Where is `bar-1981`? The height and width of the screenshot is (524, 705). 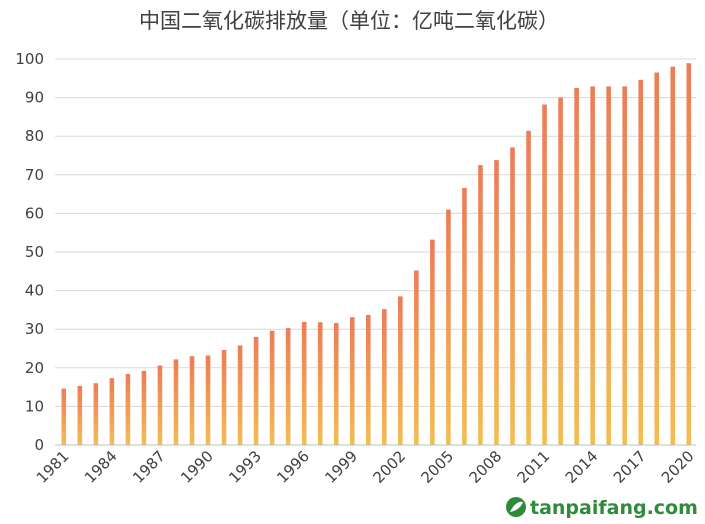
bar-1981 is located at coordinates (64, 416).